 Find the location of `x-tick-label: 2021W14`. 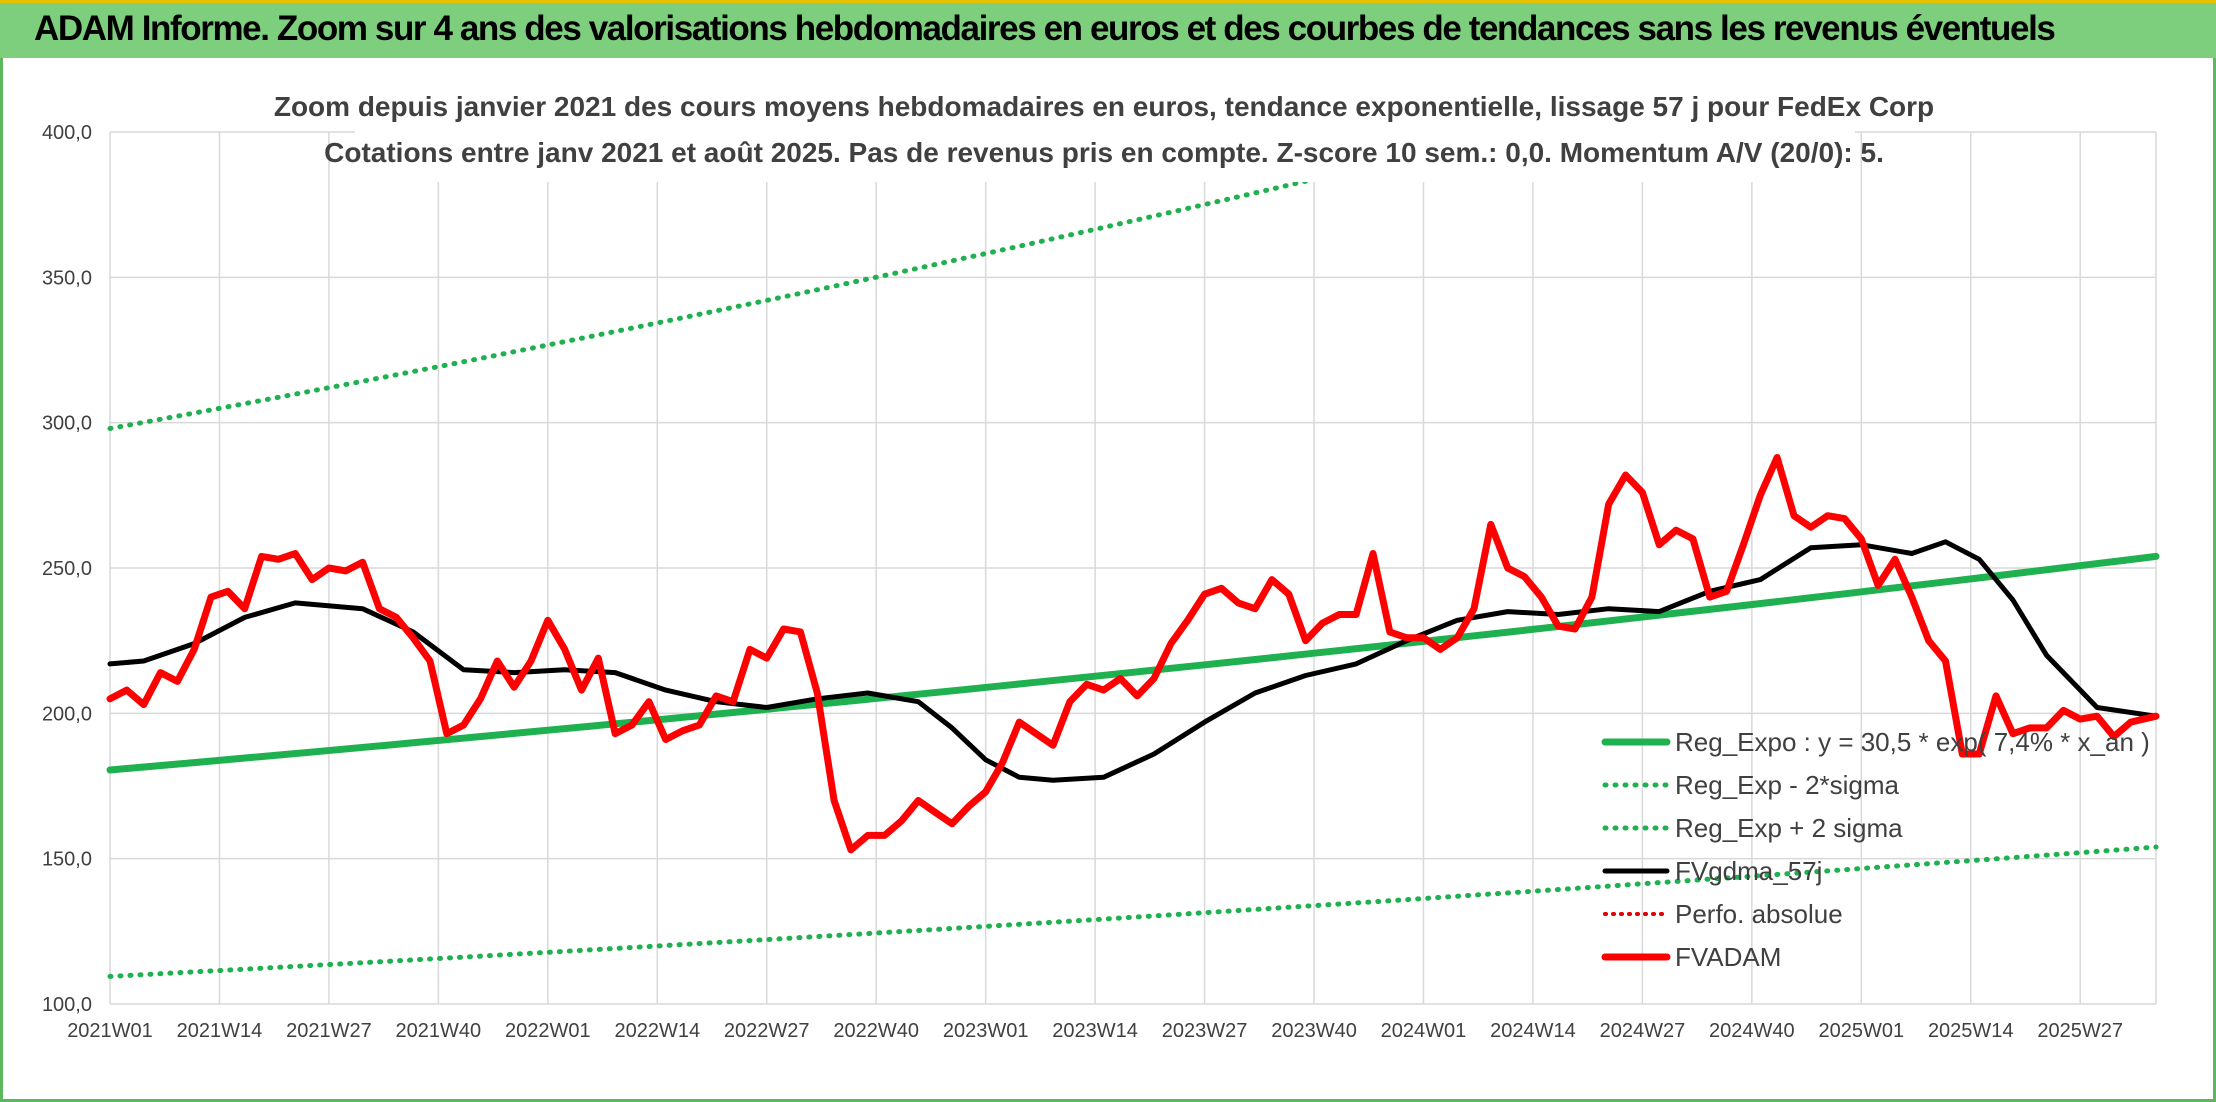

x-tick-label: 2021W14 is located at coordinates (220, 1031).